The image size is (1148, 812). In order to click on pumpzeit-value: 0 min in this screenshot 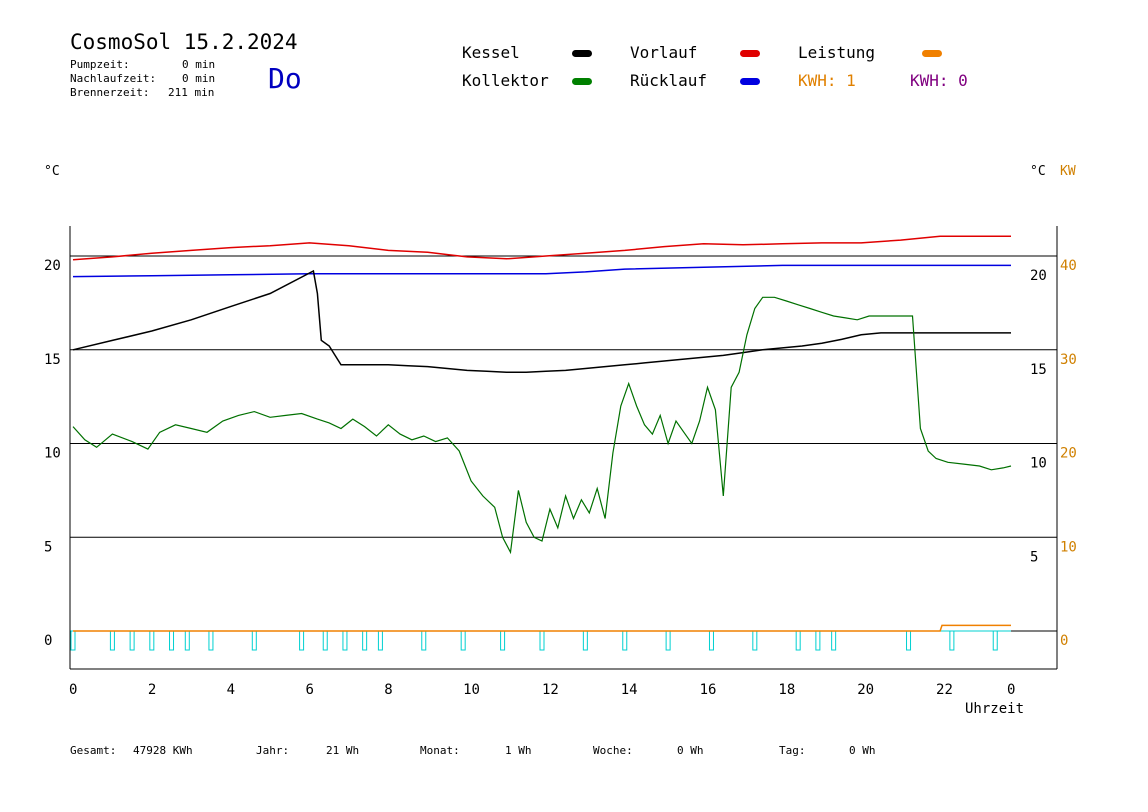, I will do `click(199, 64)`.